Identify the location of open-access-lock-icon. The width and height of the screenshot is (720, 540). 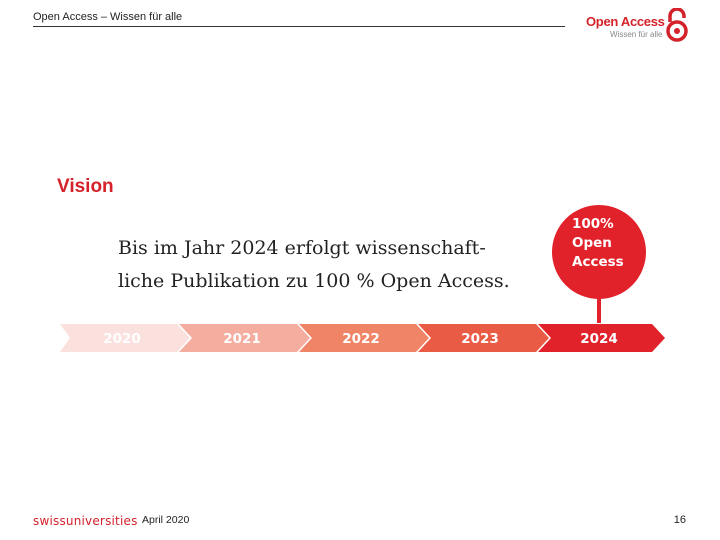
(677, 25).